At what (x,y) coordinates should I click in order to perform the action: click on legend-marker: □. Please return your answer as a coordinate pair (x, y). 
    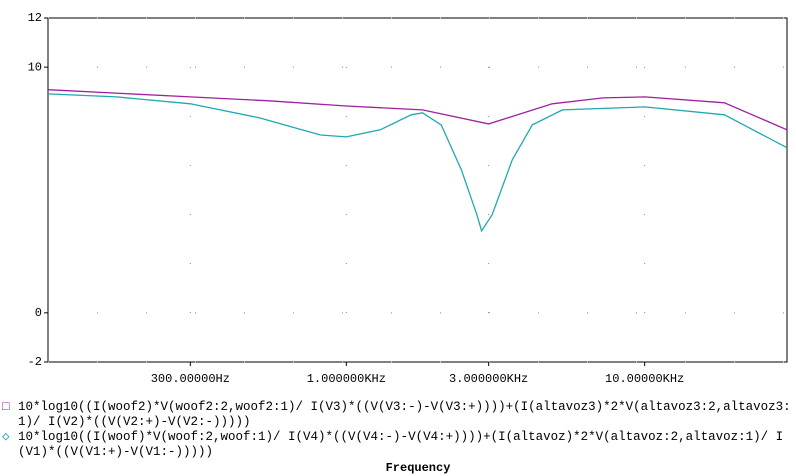
    Looking at the image, I should click on (6, 407).